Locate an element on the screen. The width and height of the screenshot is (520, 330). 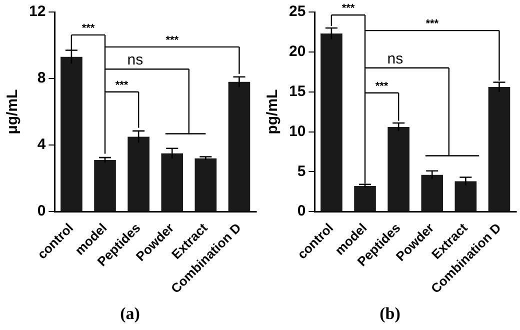
y-axis-title: pg/mL is located at coordinates (273, 111).